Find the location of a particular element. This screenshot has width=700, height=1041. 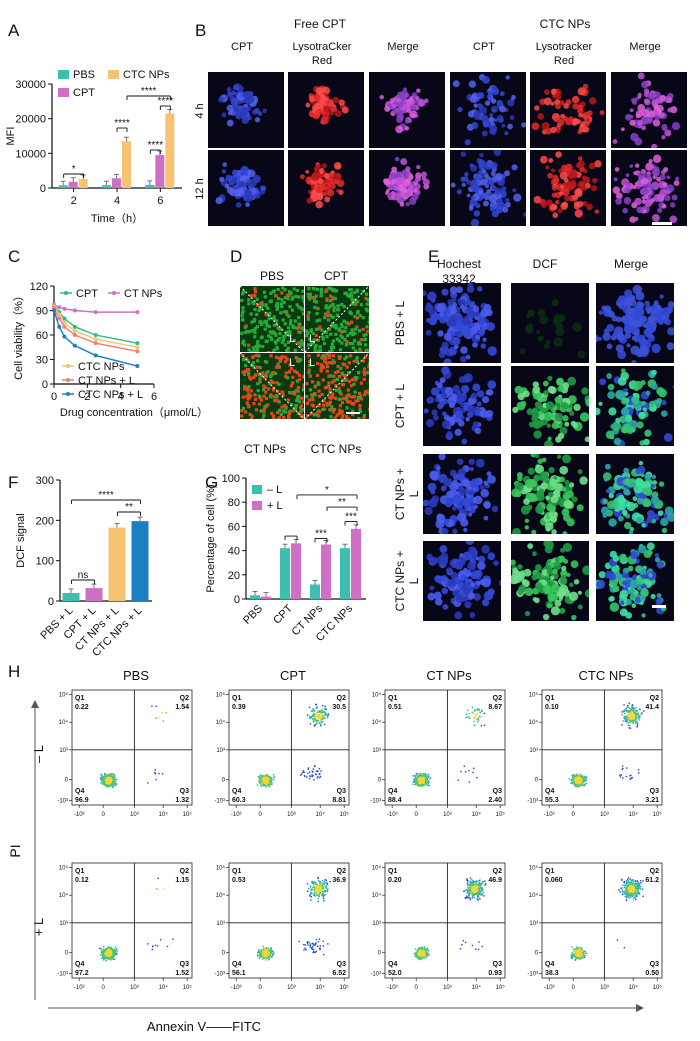

micrograph-tile is located at coordinates (550, 406).